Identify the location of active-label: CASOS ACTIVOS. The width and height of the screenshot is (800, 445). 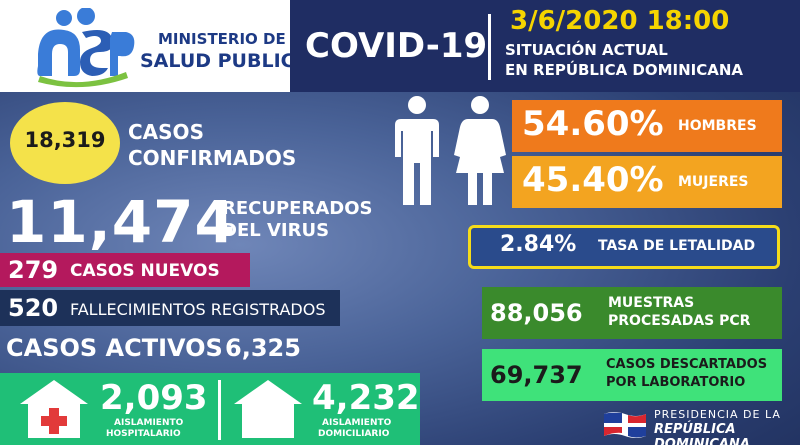
(114, 348).